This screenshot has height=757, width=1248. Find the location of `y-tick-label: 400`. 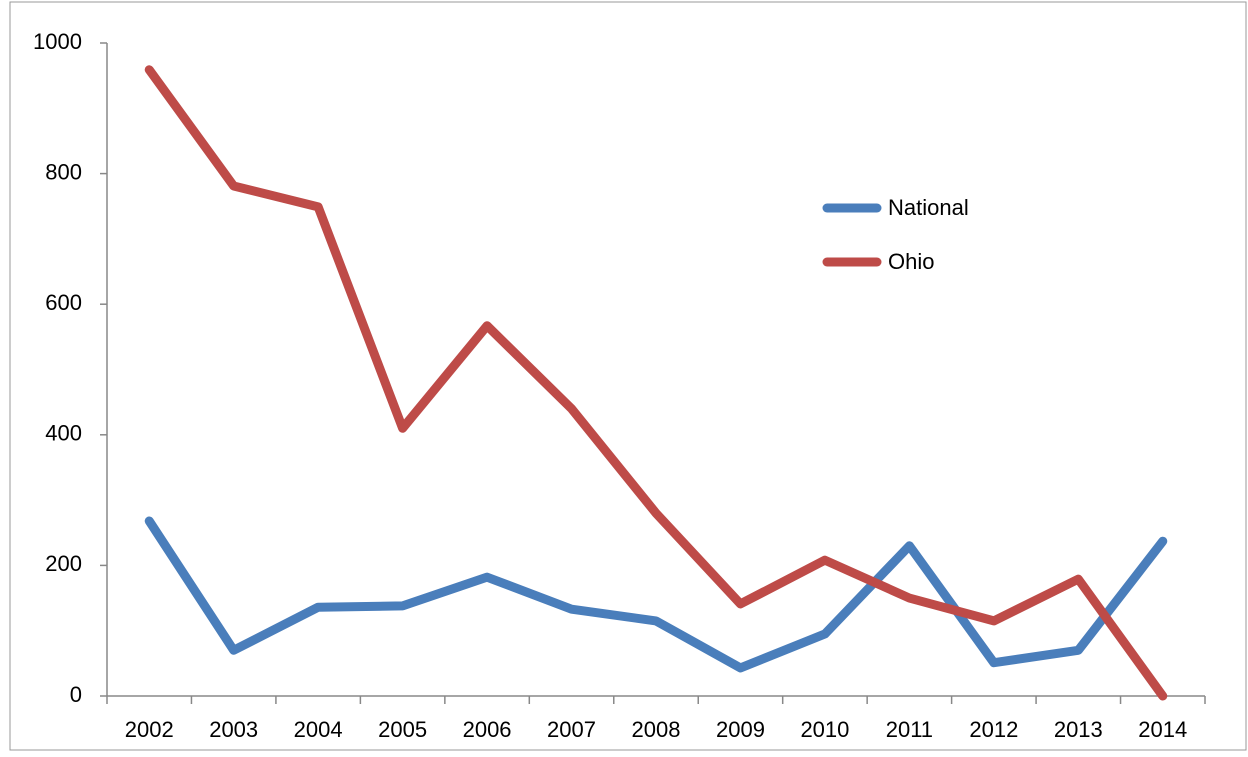

y-tick-label: 400 is located at coordinates (63, 433).